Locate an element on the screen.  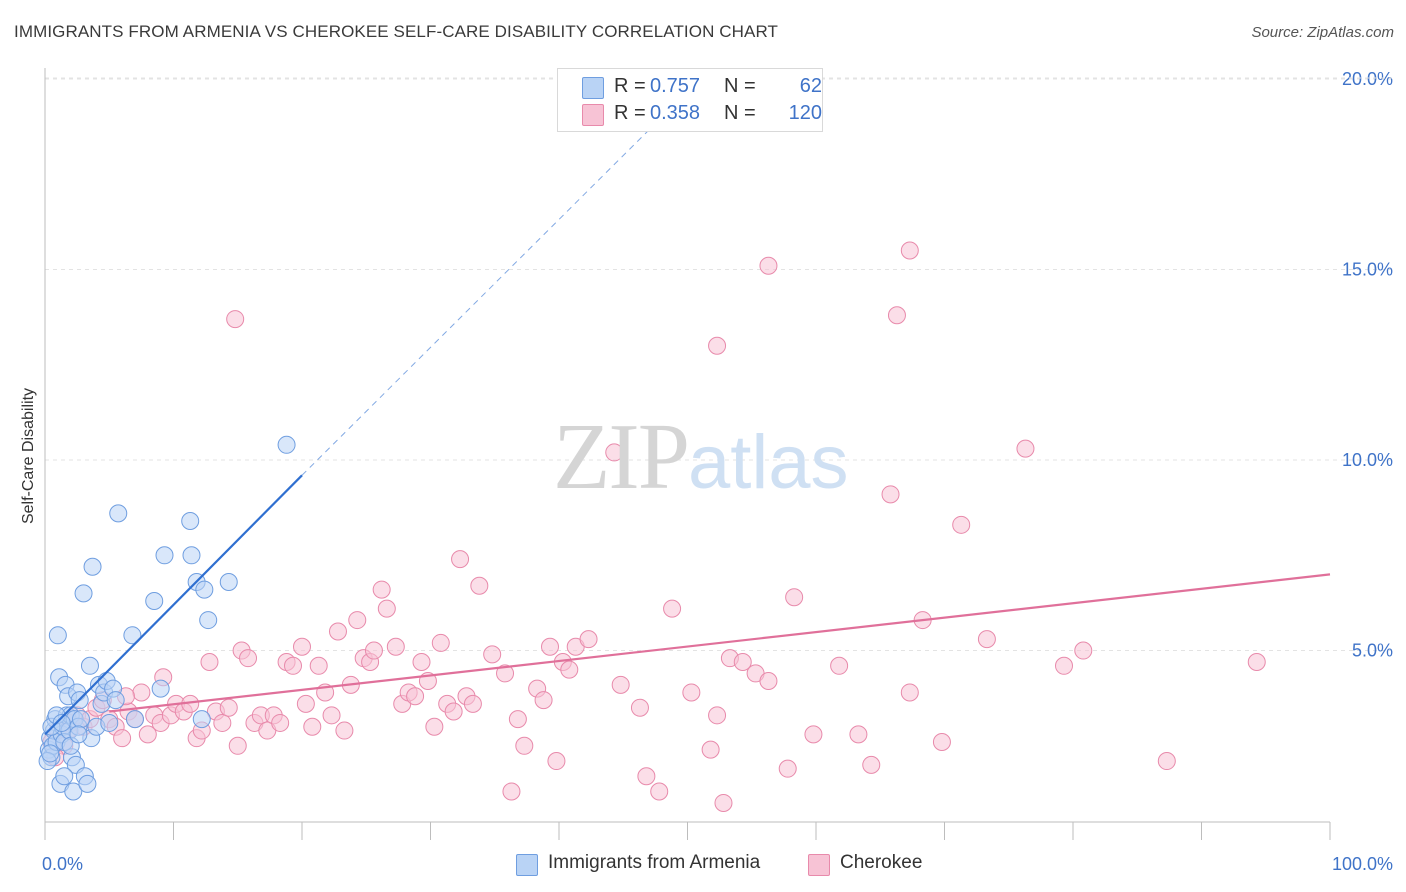
watermark-zip: ZIP is located at coordinates (621, 457).